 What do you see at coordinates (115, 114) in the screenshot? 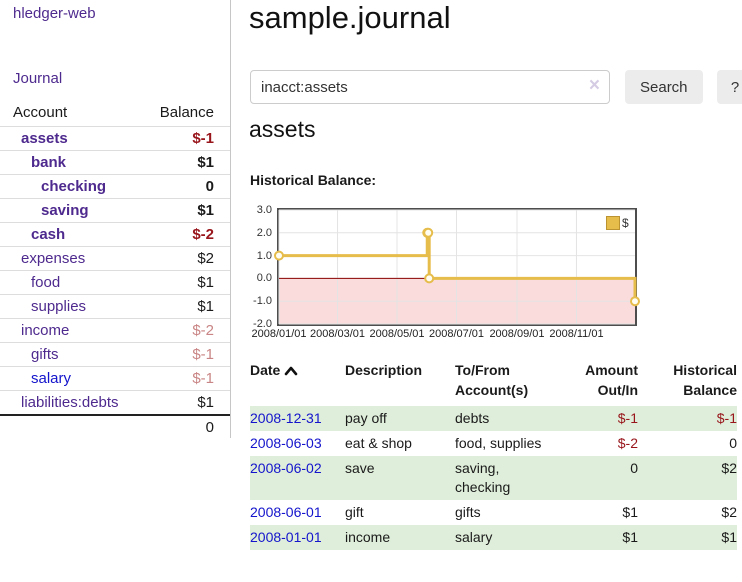
I see `accounts-header-row: Account Balance` at bounding box center [115, 114].